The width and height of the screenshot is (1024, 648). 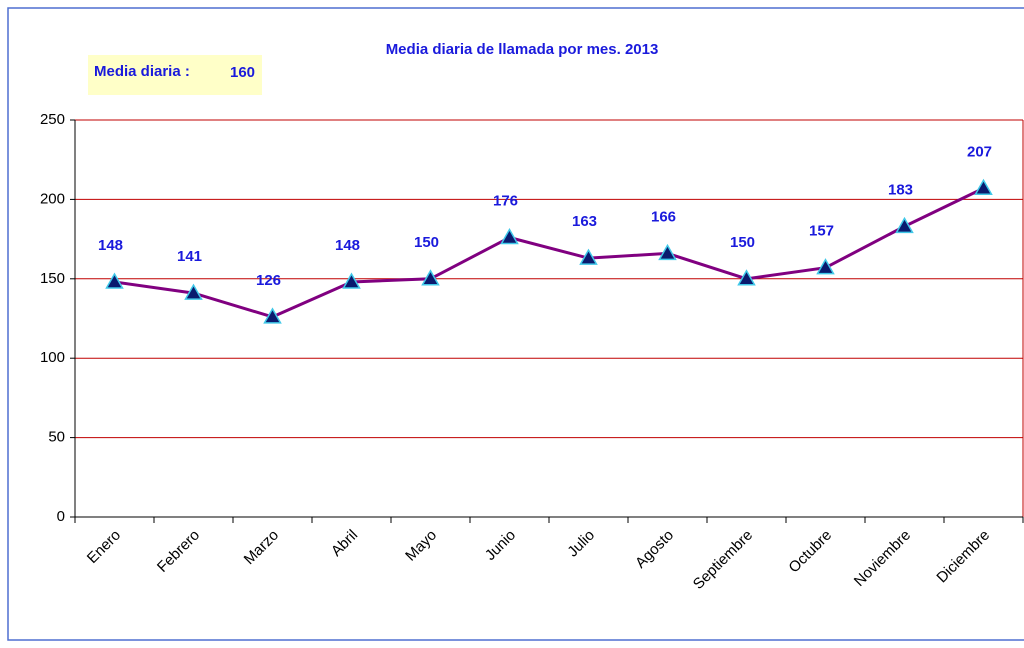 What do you see at coordinates (56, 437) in the screenshot?
I see `y-tick-label: 50` at bounding box center [56, 437].